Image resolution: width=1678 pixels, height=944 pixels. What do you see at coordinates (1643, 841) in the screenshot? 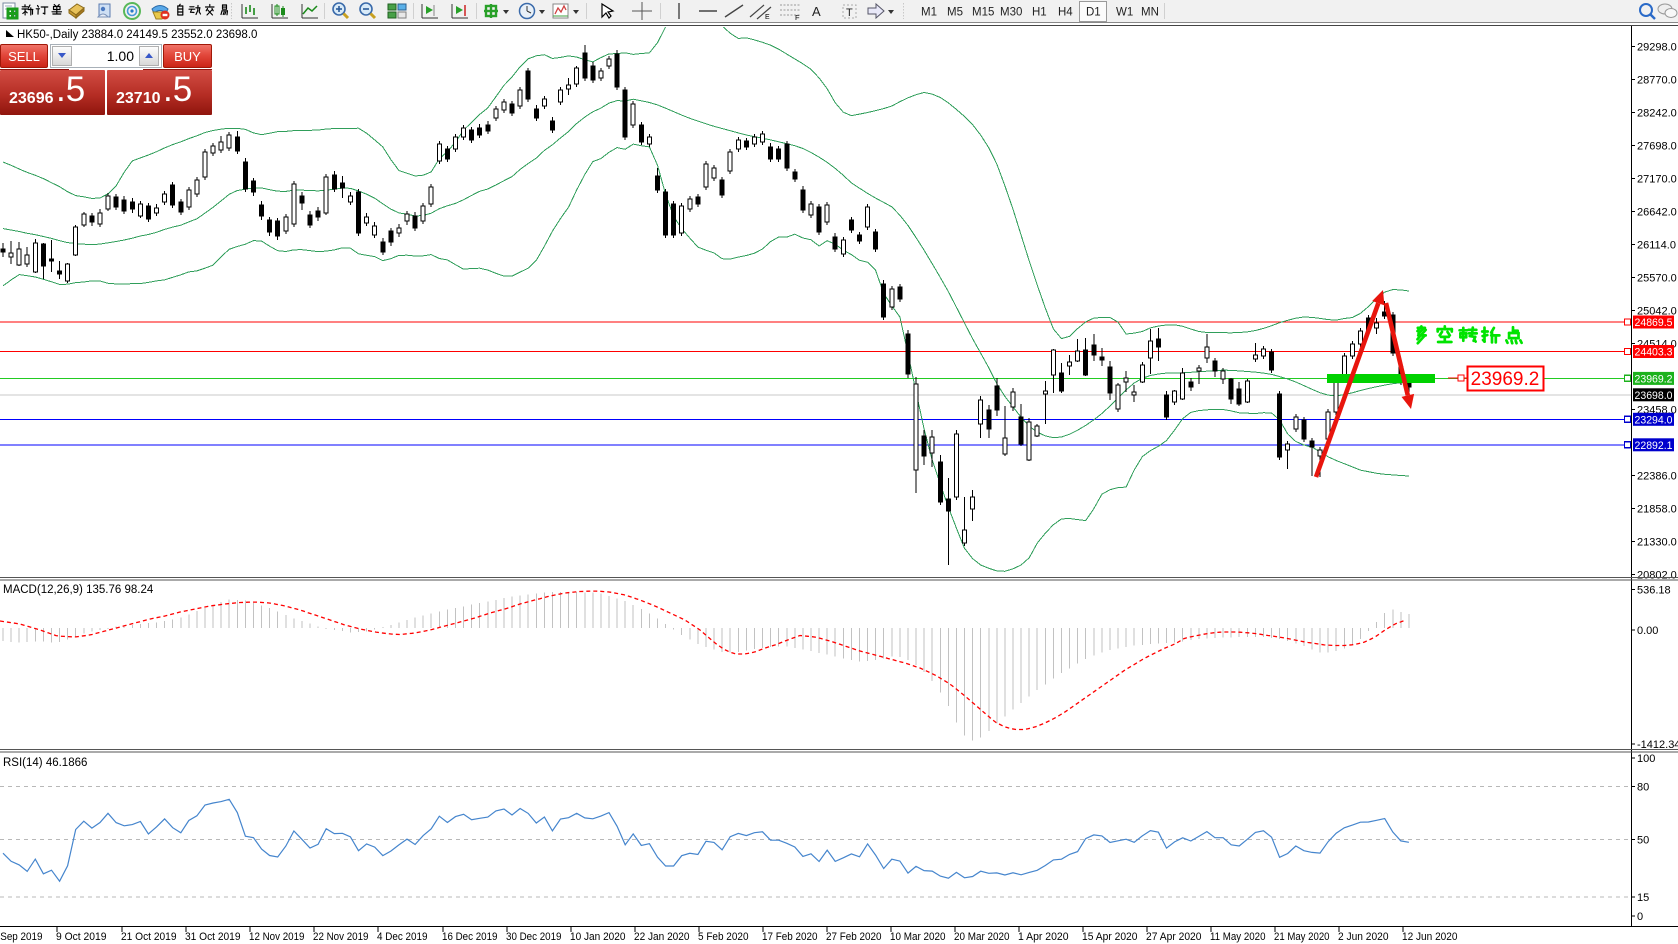
I see `svg-text: 50` at bounding box center [1643, 841].